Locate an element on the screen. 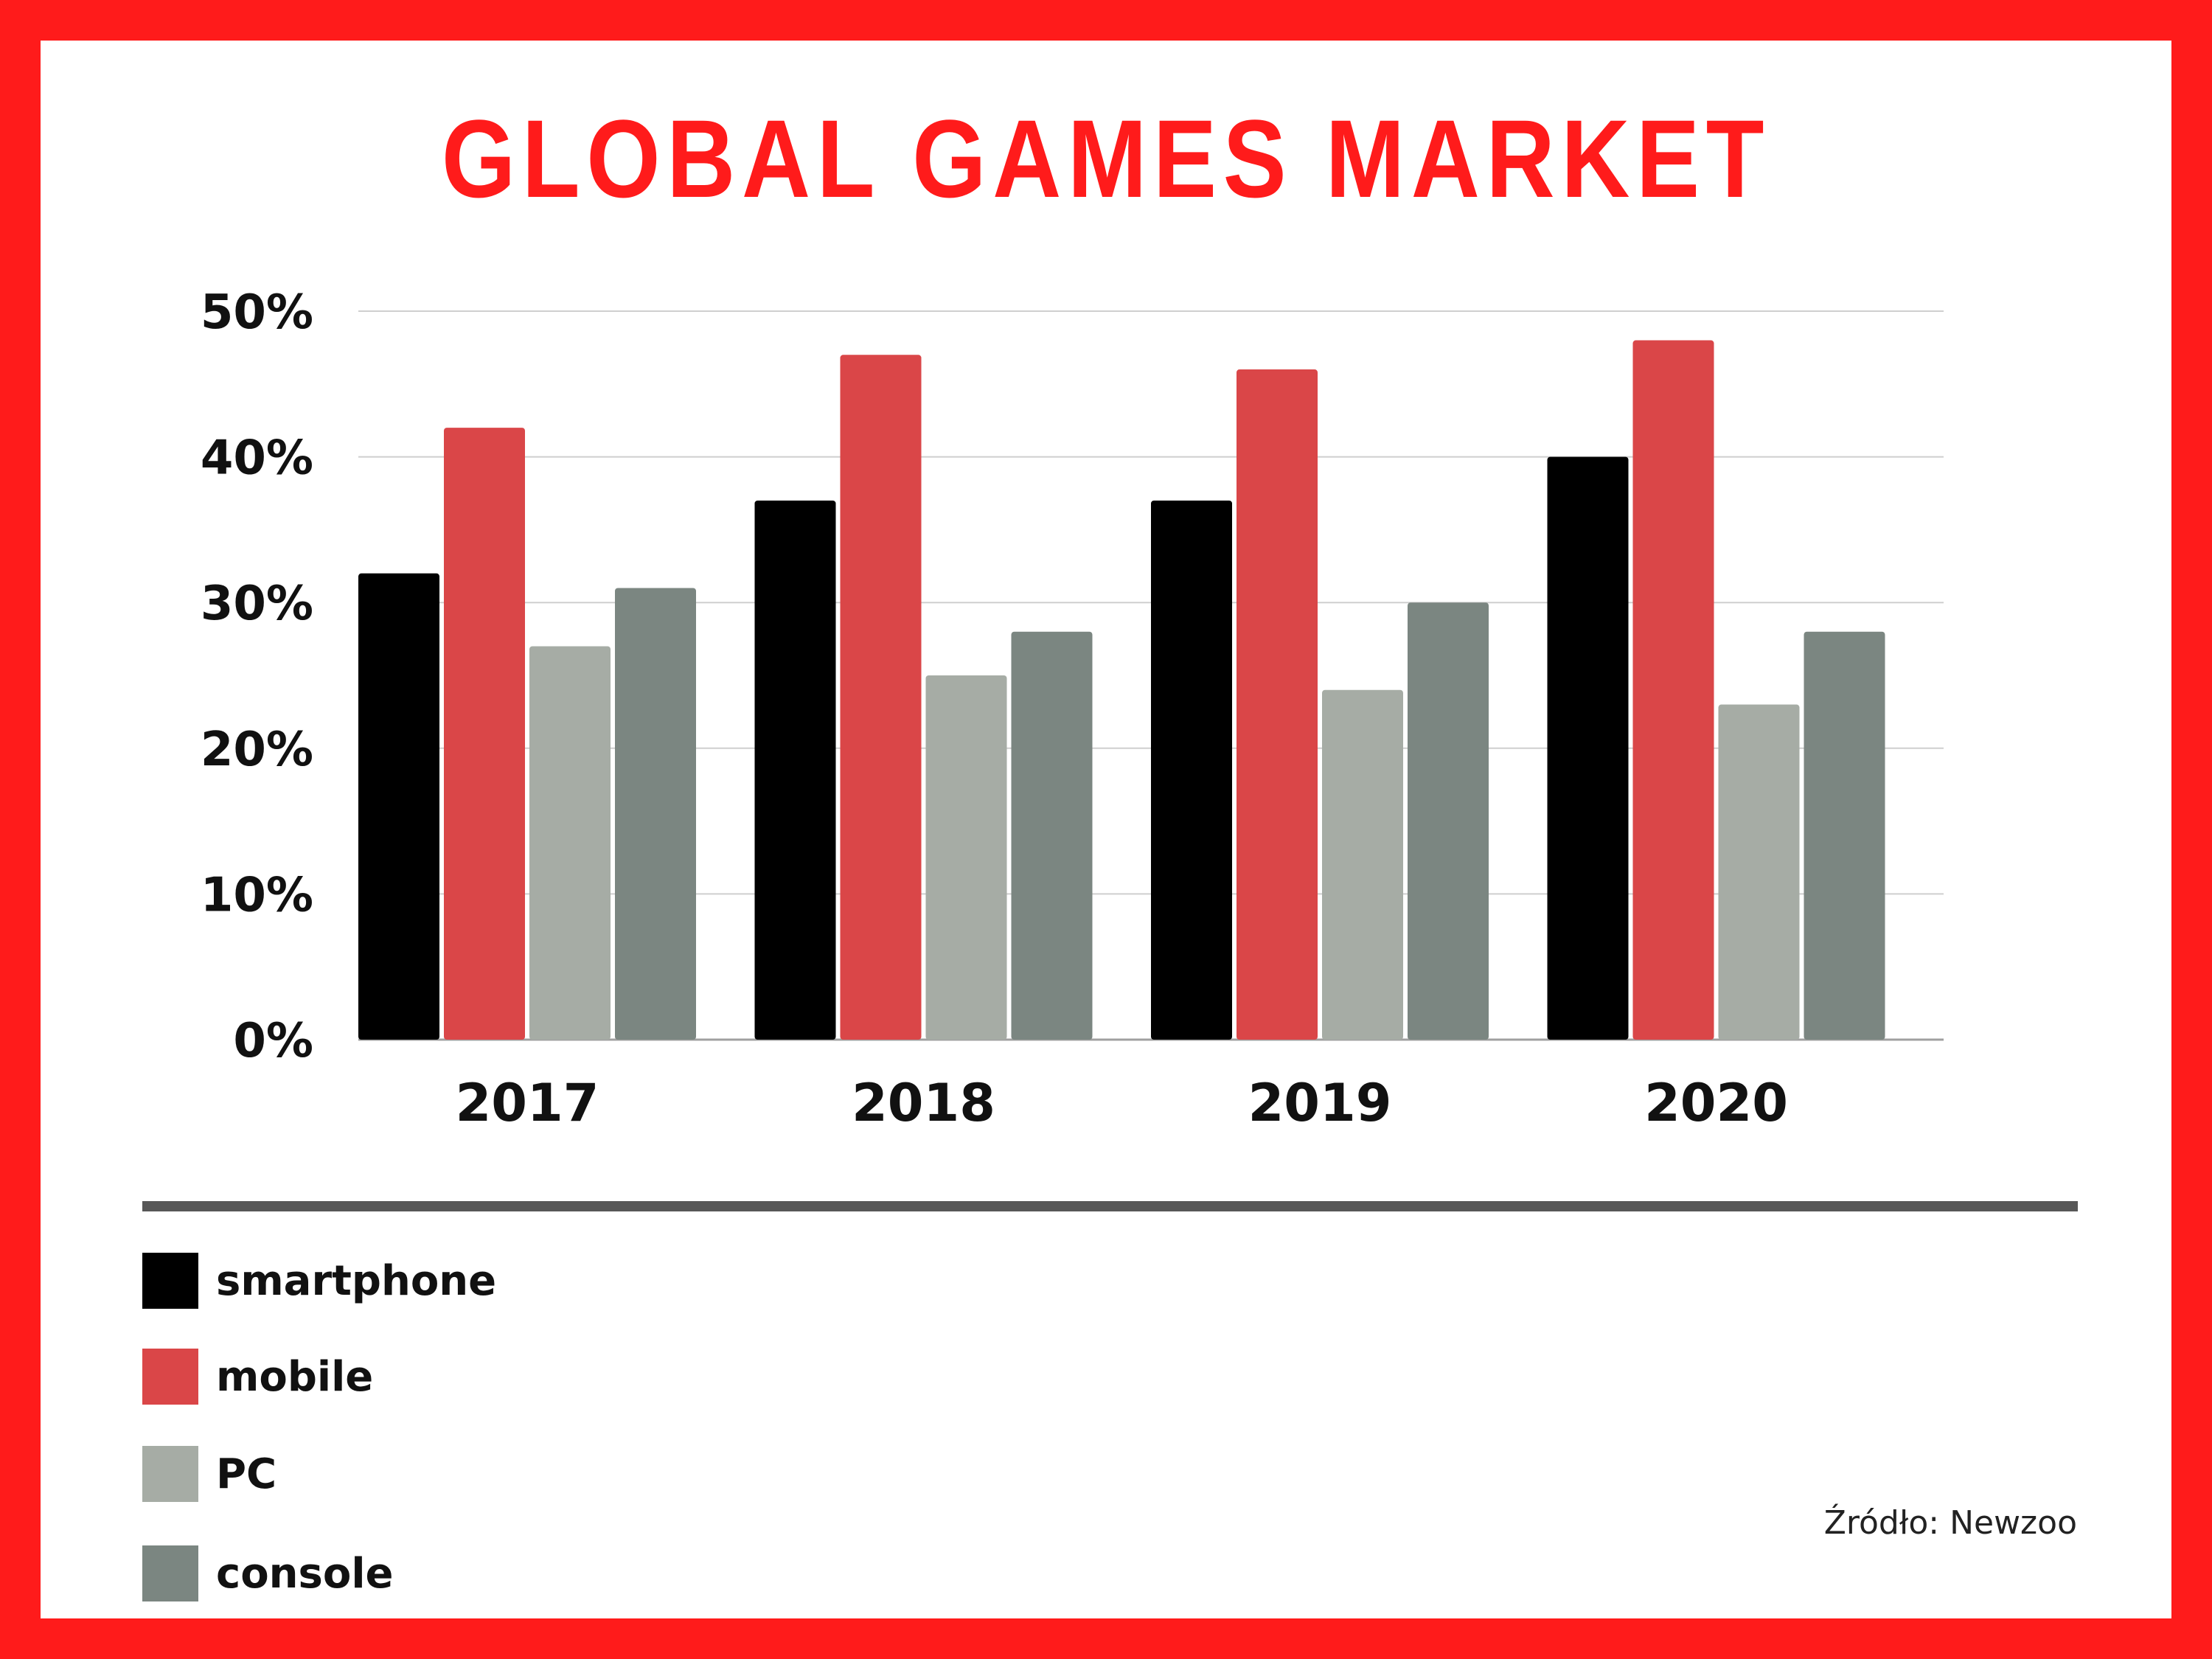 The height and width of the screenshot is (1659, 2212). legend-swatch-pc is located at coordinates (170, 1474).